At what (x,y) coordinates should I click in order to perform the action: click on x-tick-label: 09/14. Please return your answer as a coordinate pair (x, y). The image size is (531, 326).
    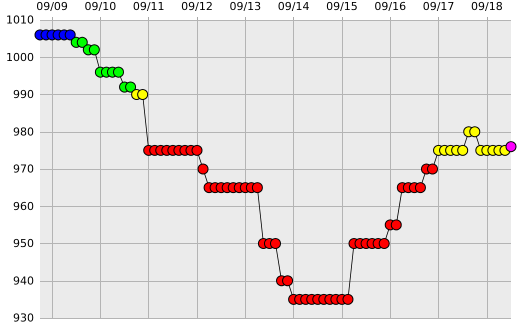
    Looking at the image, I should click on (294, 6).